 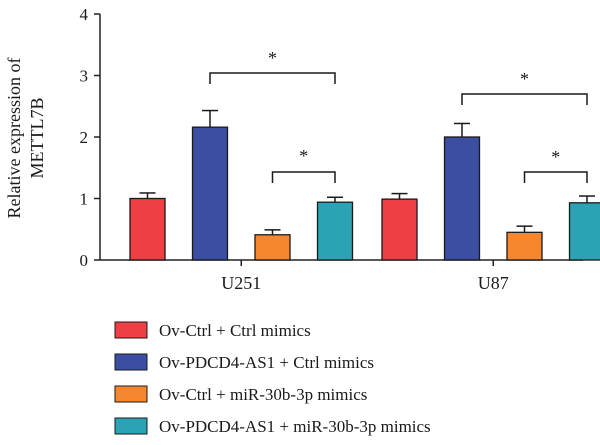 What do you see at coordinates (84, 76) in the screenshot?
I see `y-tick-label: 3` at bounding box center [84, 76].